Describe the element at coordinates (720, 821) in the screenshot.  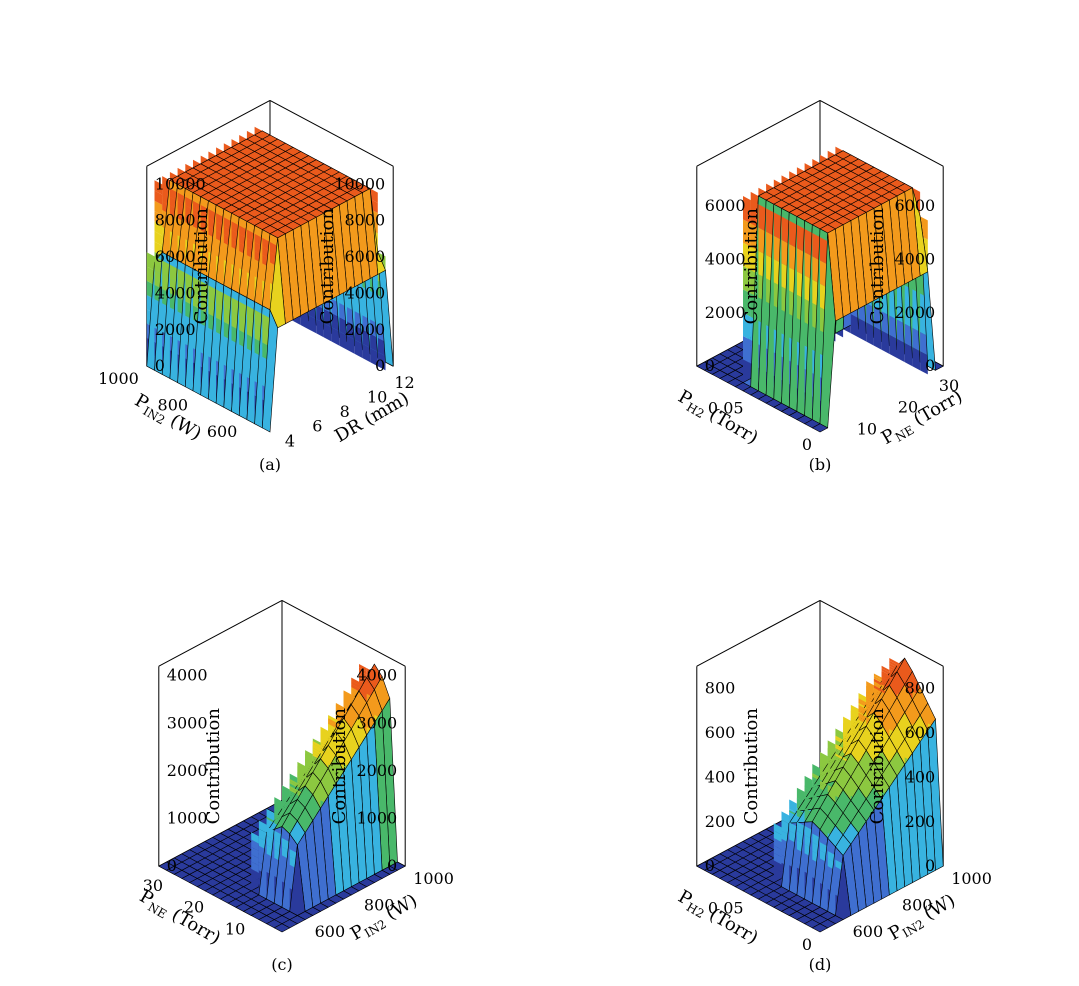
I see `z-tick-label-right: 200` at that location.